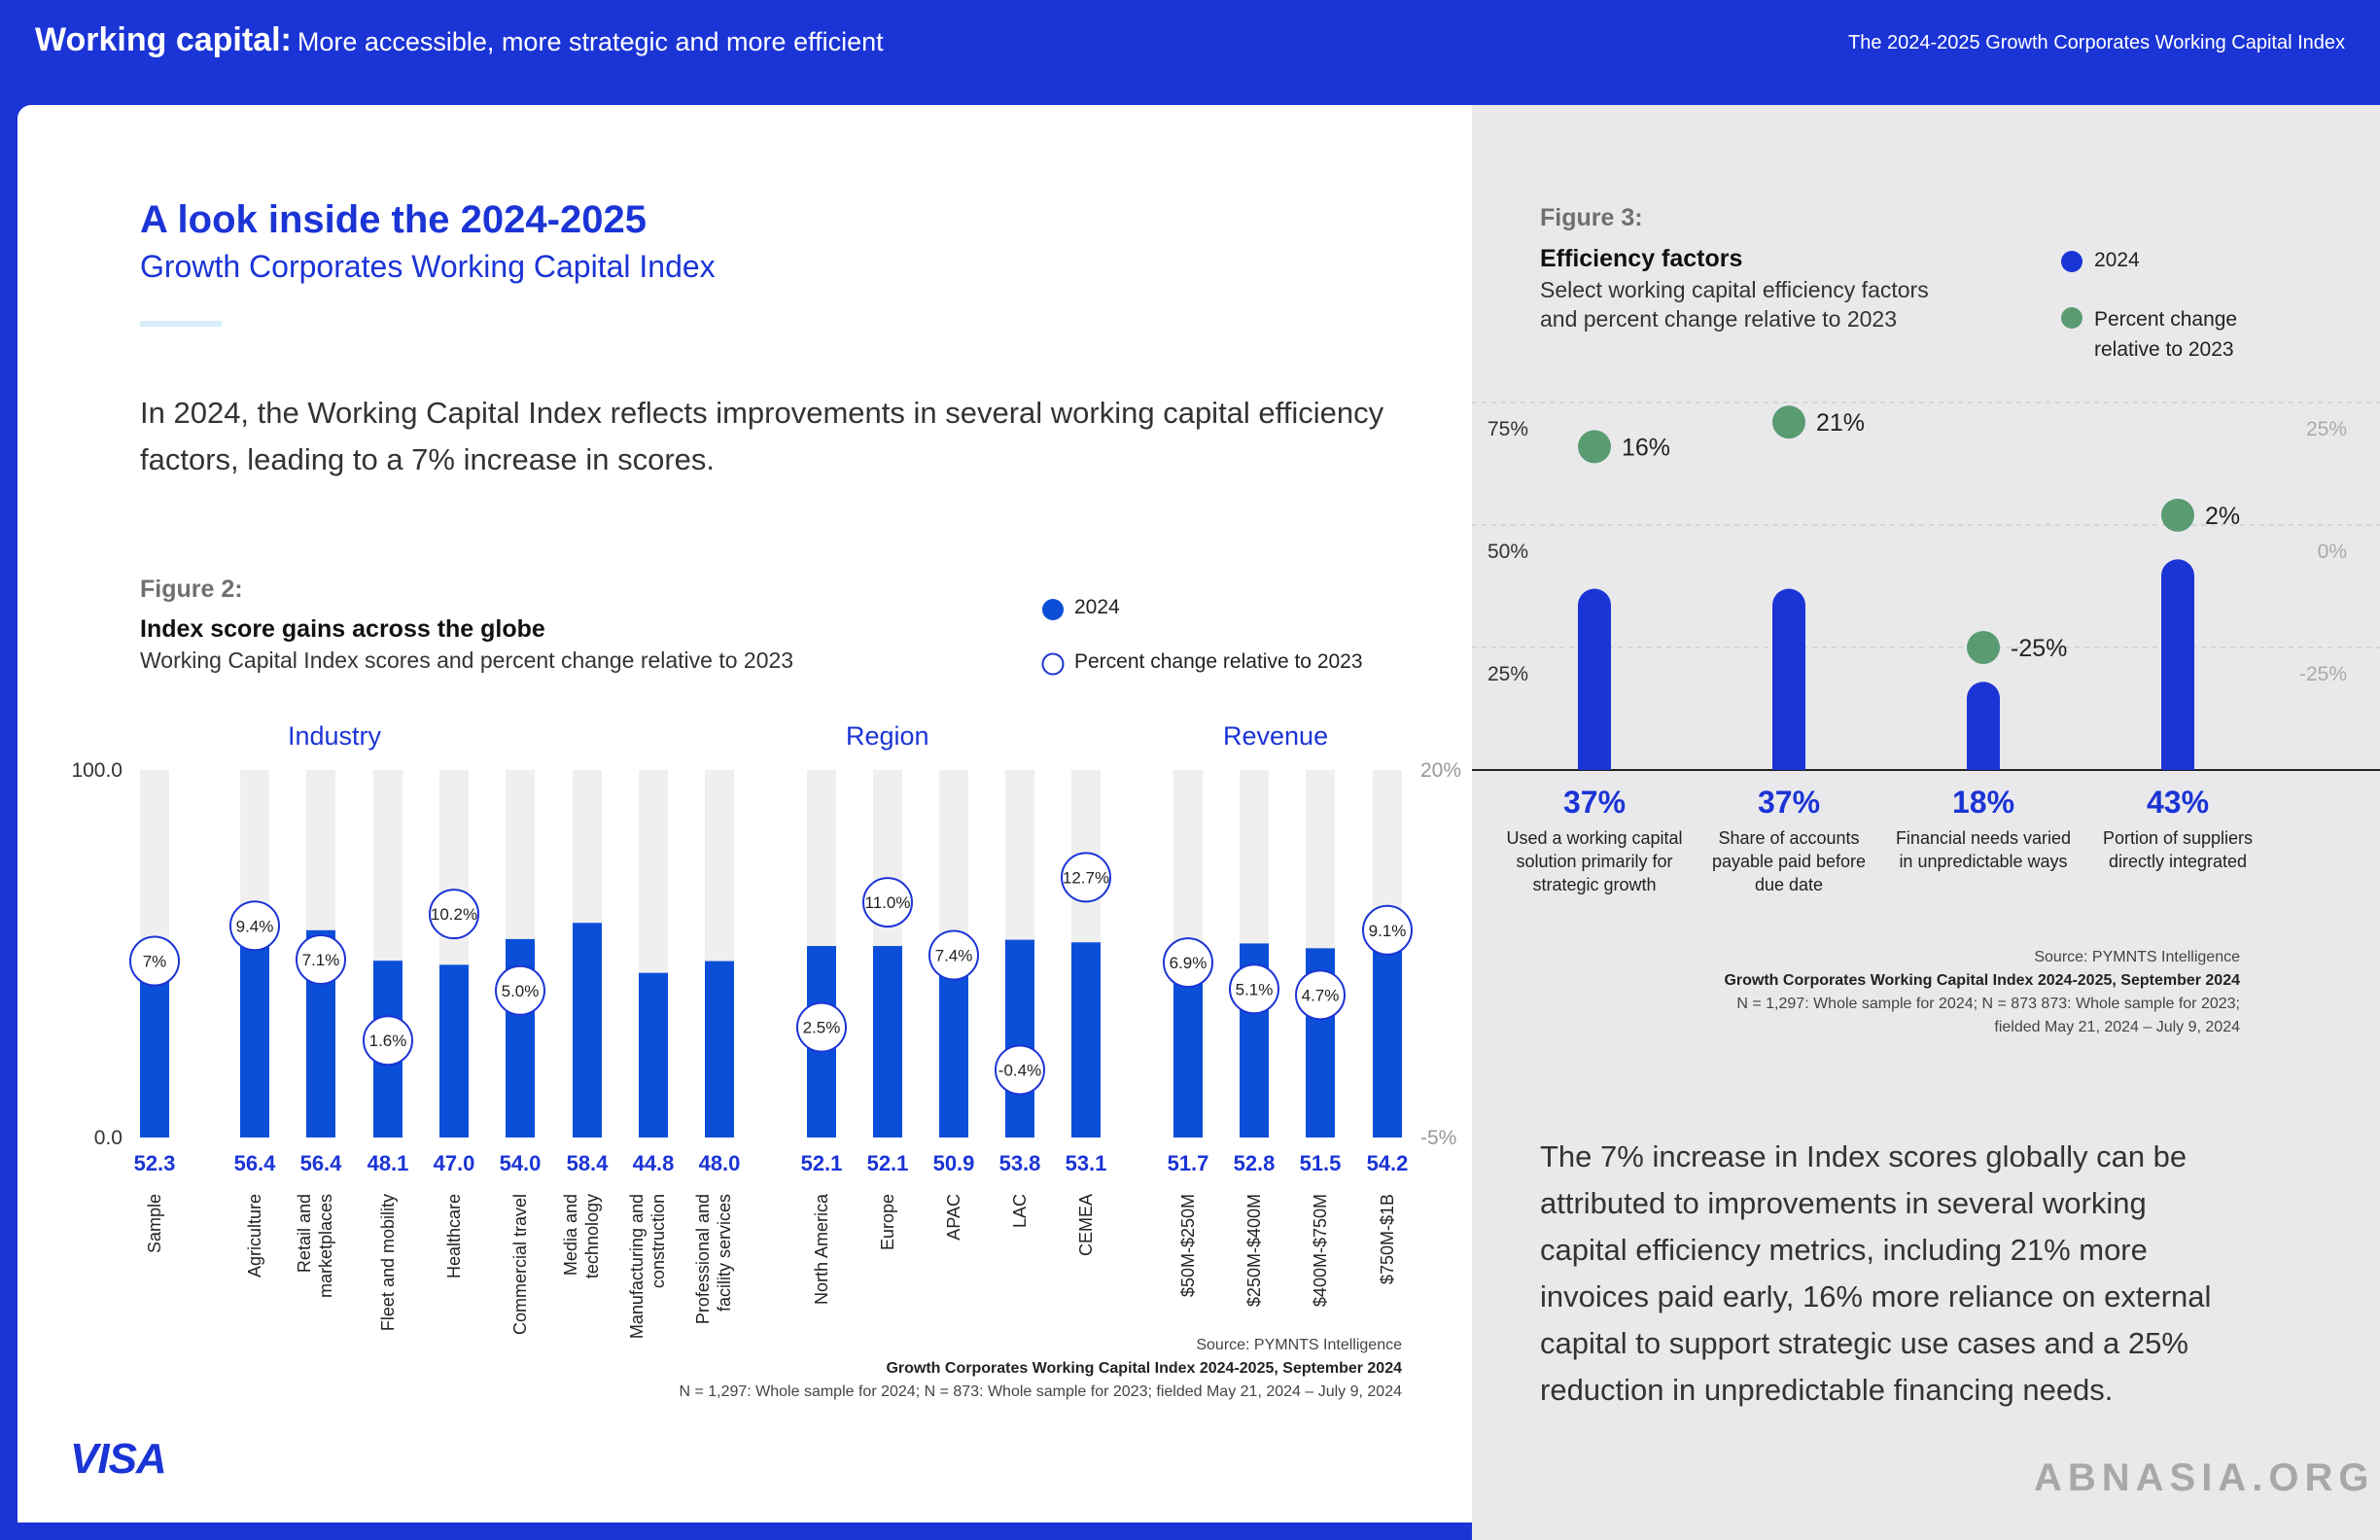 The image size is (2380, 1540). What do you see at coordinates (736, 1531) in the screenshot?
I see `bottom-strip` at bounding box center [736, 1531].